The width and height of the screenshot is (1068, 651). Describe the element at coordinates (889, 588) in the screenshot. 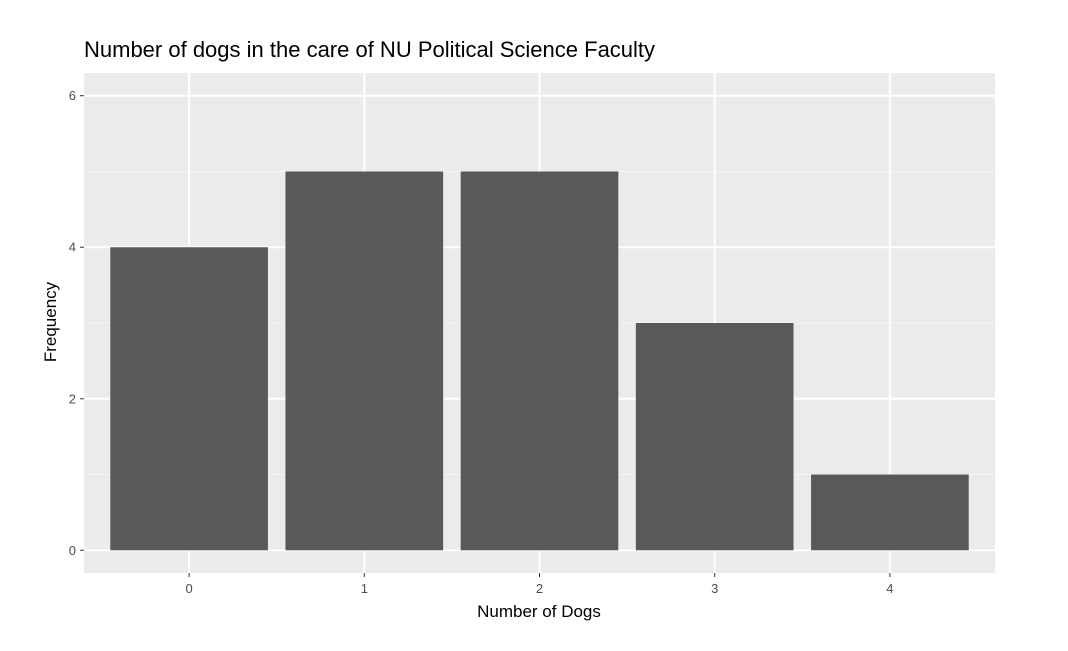

I see `x-tick-label: 4` at that location.